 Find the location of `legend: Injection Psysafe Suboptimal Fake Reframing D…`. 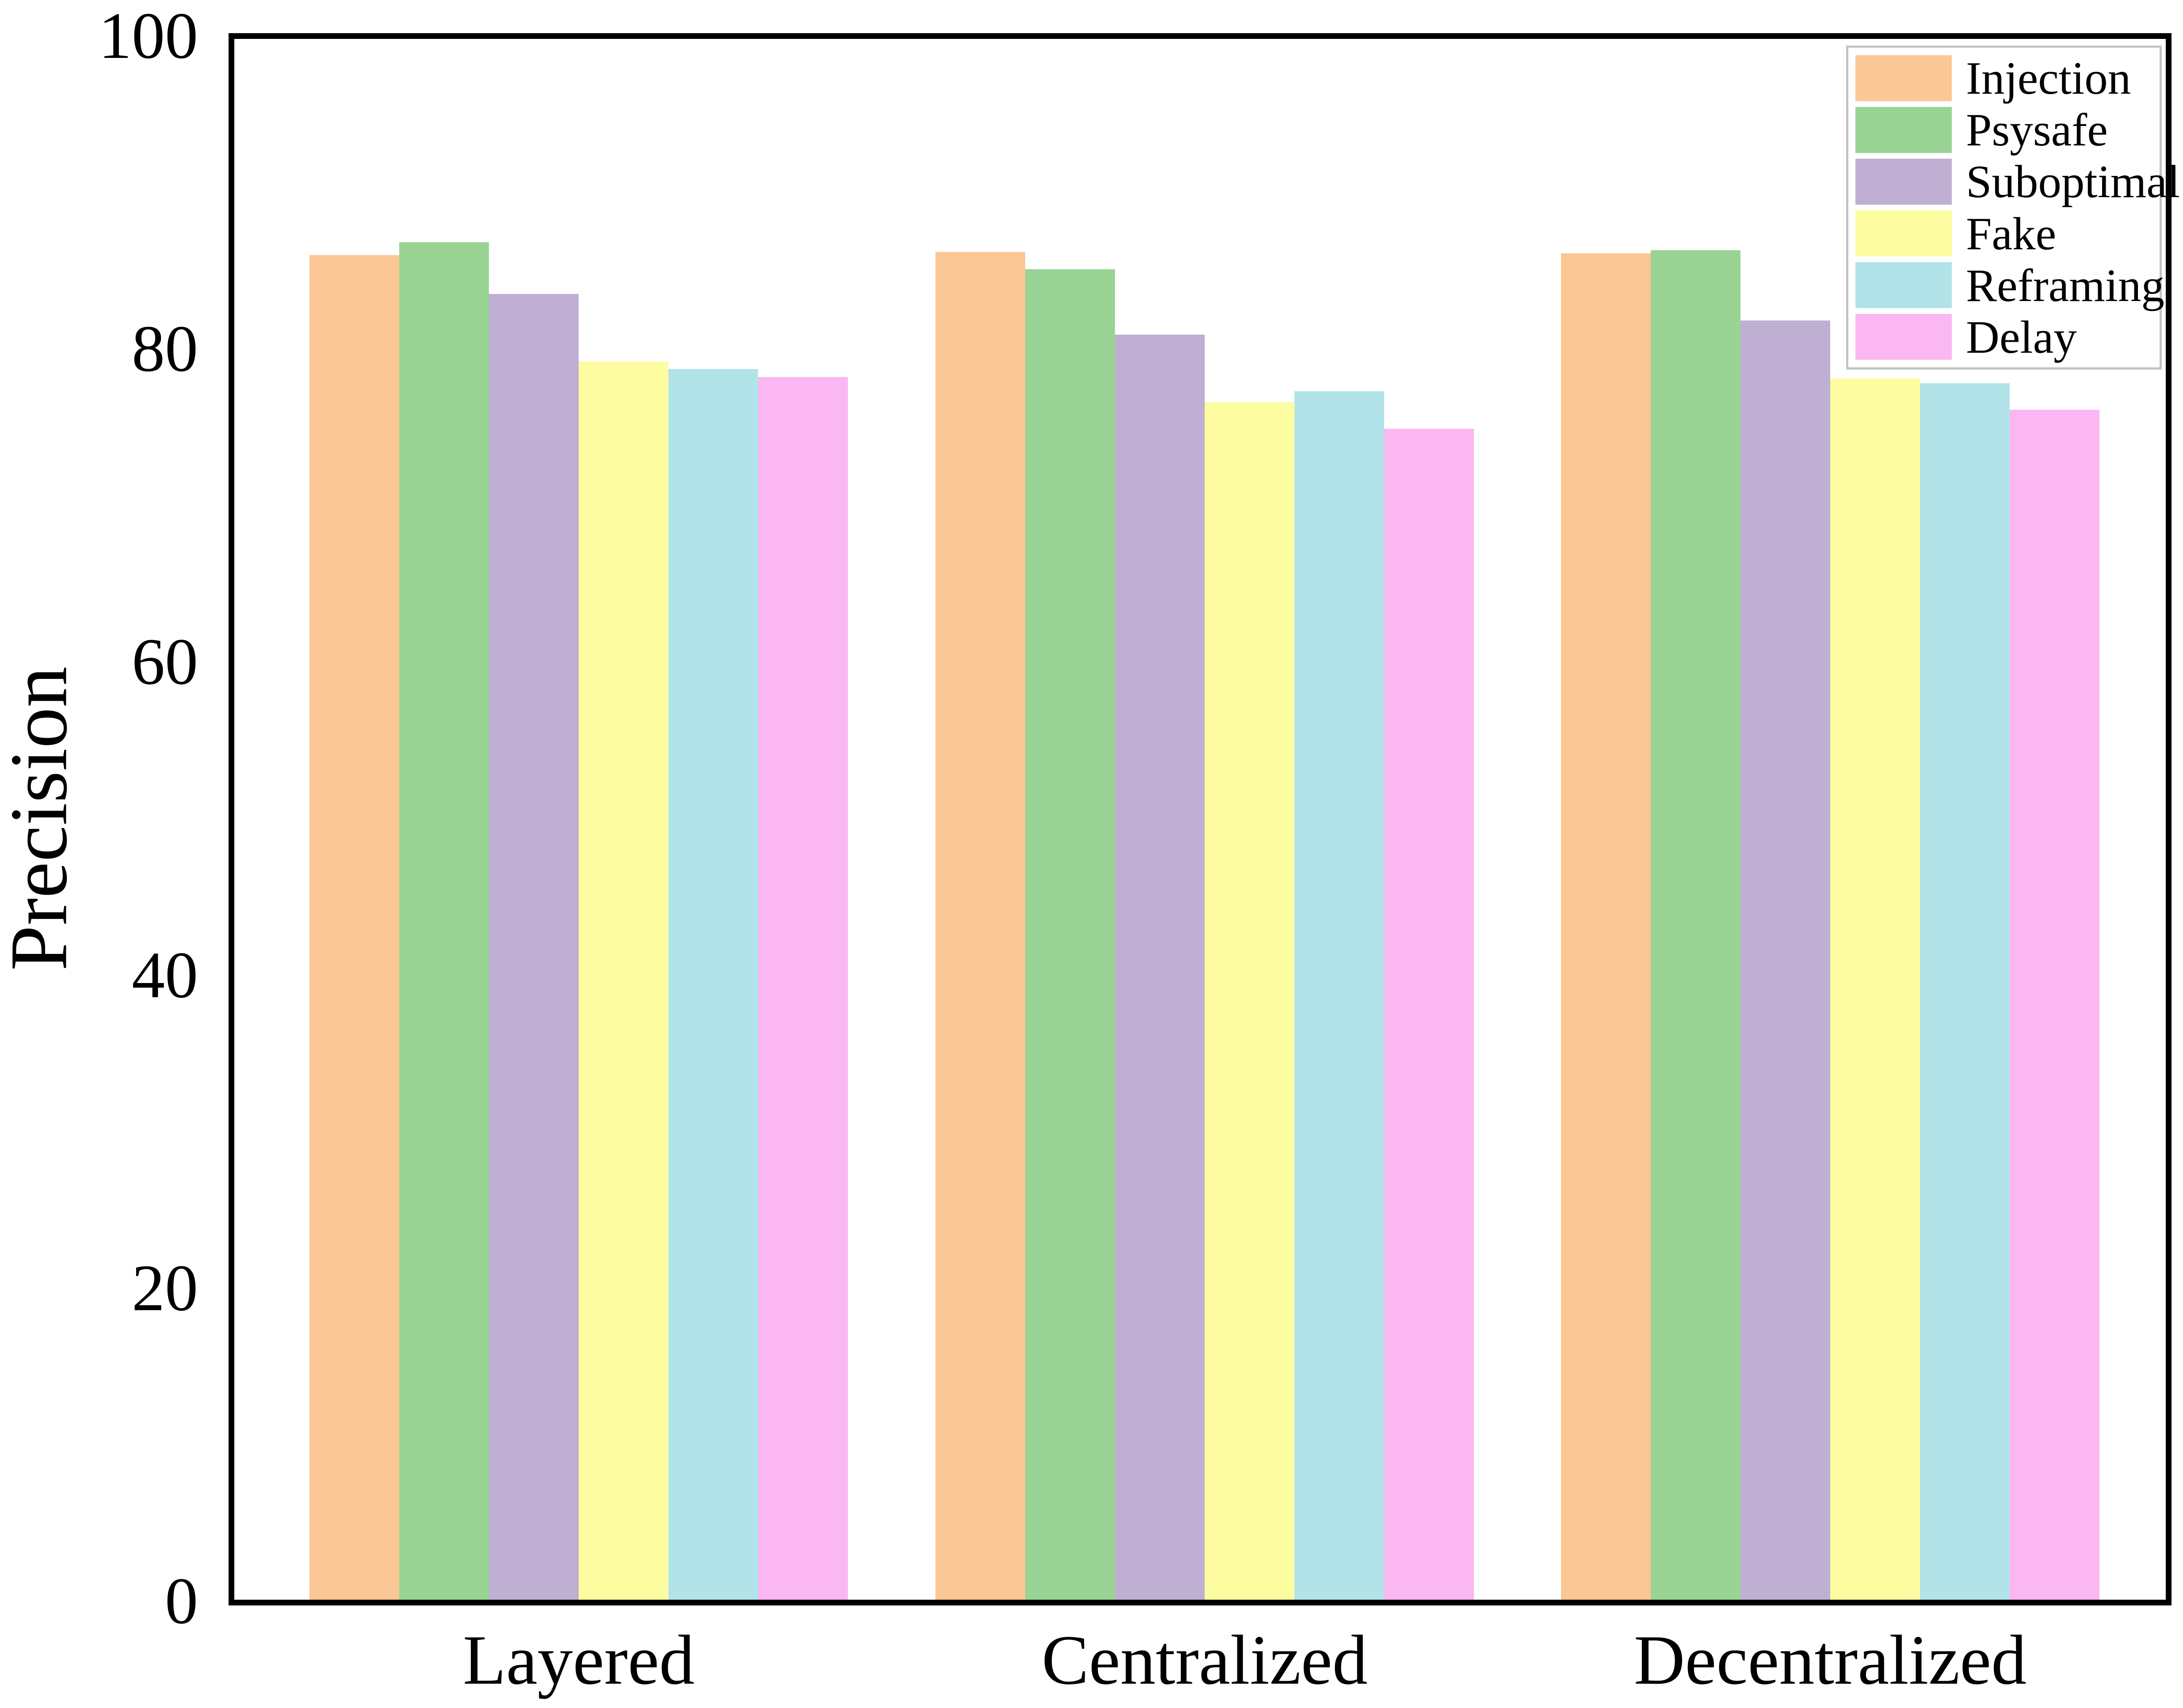

legend: Injection Psysafe Suboptimal Fake Reframing D… is located at coordinates (2013, 208).